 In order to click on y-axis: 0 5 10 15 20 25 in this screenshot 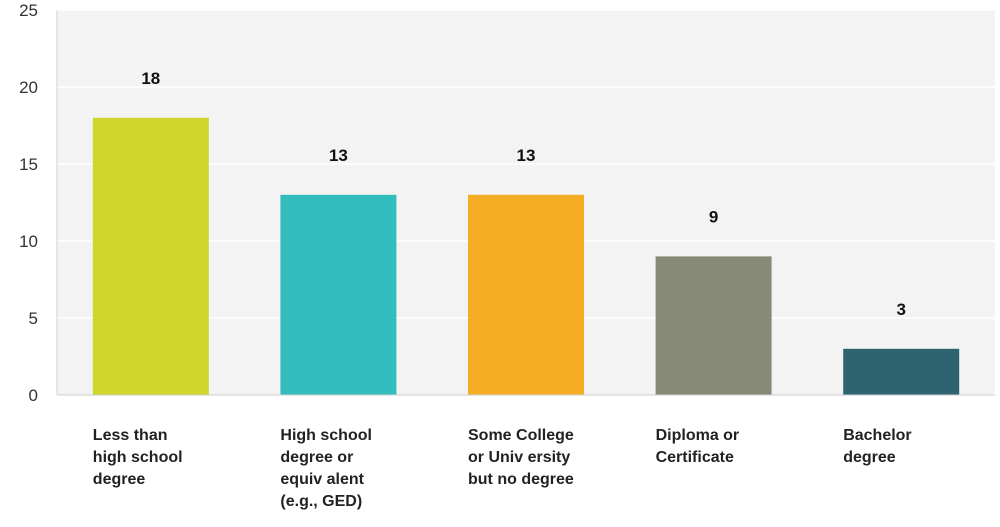, I will do `click(38, 203)`.